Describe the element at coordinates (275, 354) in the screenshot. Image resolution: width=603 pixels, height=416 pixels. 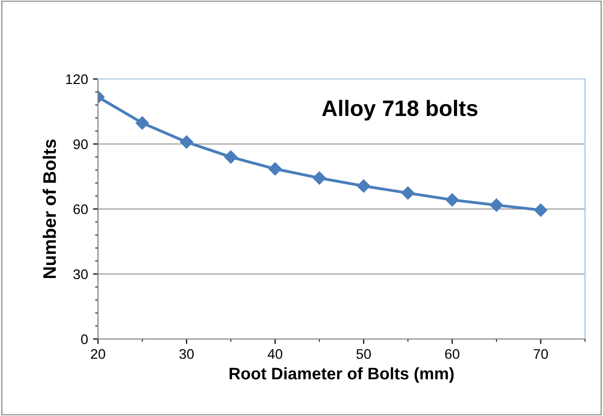
I see `x-tick-label: 40` at that location.